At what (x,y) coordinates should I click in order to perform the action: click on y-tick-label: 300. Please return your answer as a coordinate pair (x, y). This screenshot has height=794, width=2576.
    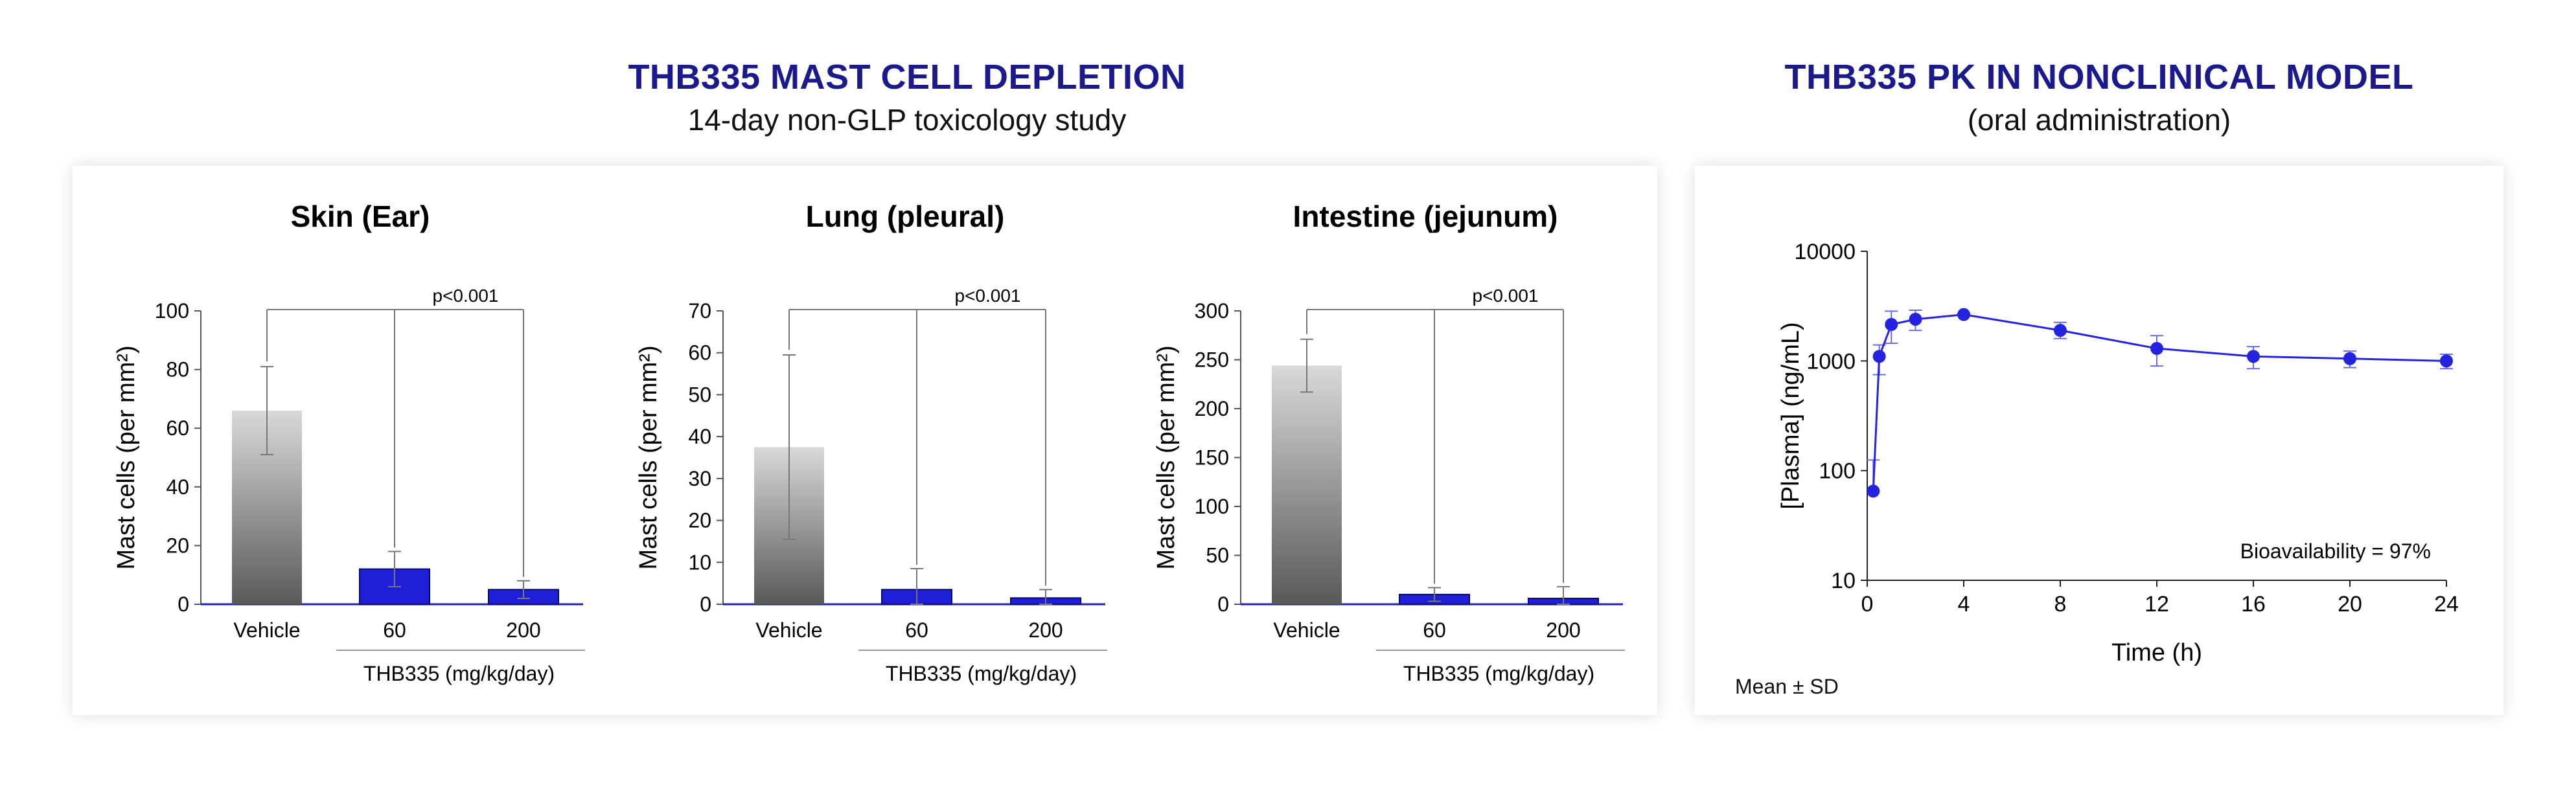
    Looking at the image, I should click on (1212, 311).